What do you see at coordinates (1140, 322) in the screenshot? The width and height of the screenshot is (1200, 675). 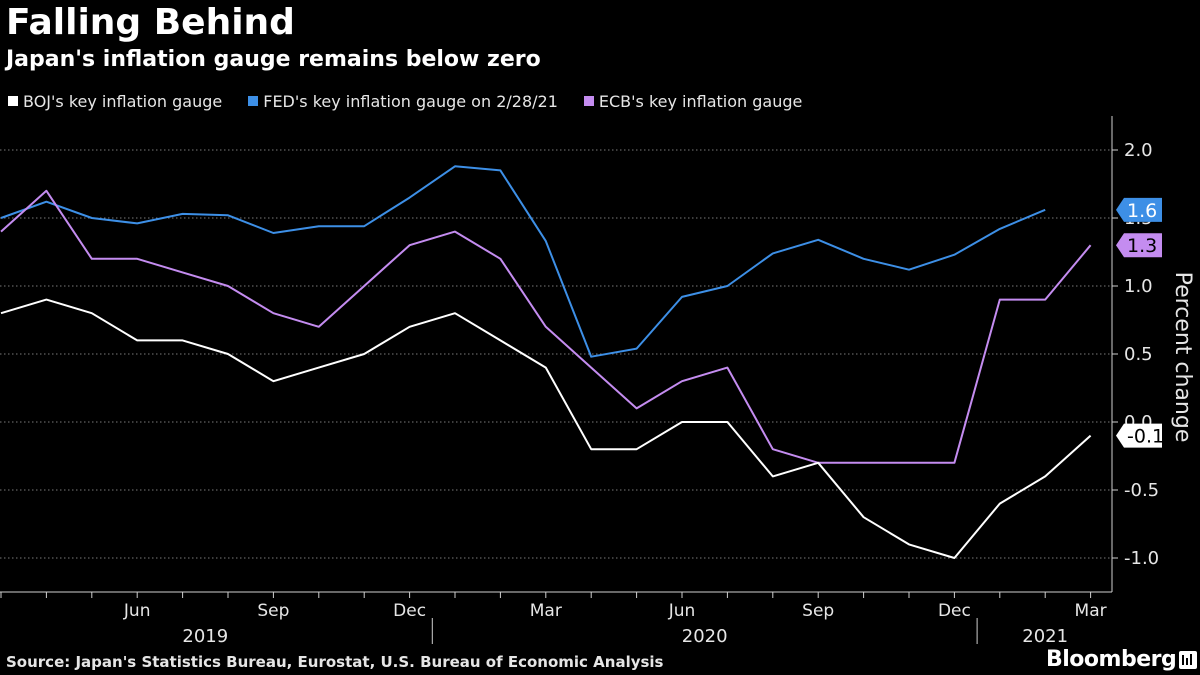 I see `end-value-labels: -0.1 1.6 1.3` at bounding box center [1140, 322].